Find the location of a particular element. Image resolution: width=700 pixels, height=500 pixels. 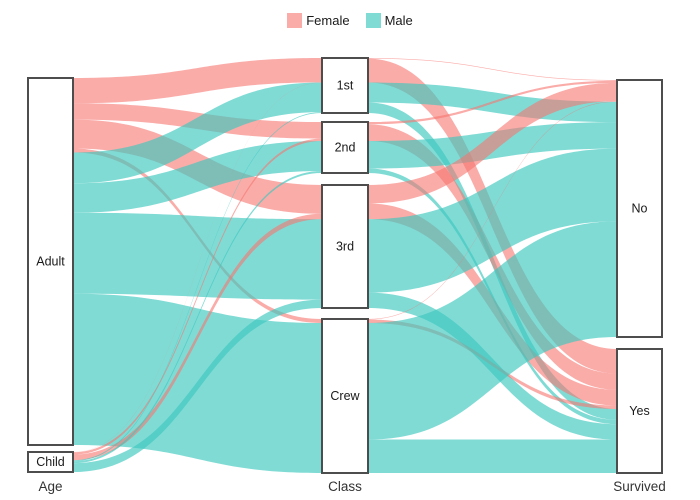

node-no is located at coordinates (639, 208).